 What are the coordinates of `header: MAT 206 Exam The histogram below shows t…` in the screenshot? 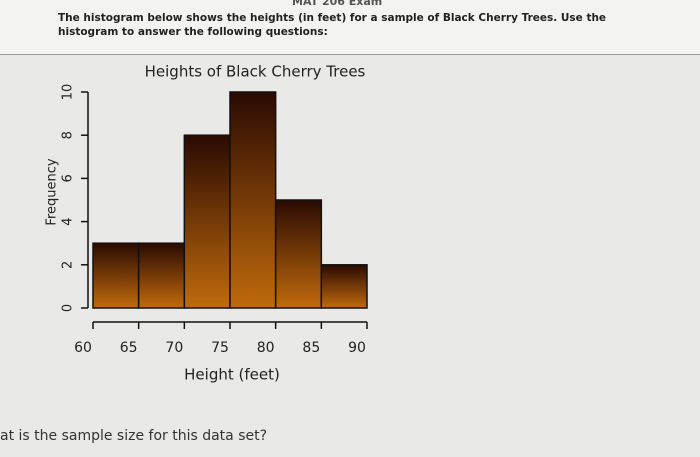 It's located at (350, 27).